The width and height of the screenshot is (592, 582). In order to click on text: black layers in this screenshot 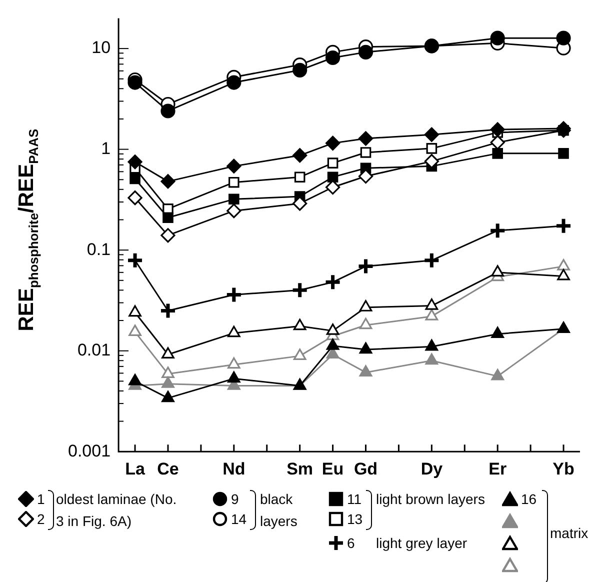, I will do `click(279, 510)`.